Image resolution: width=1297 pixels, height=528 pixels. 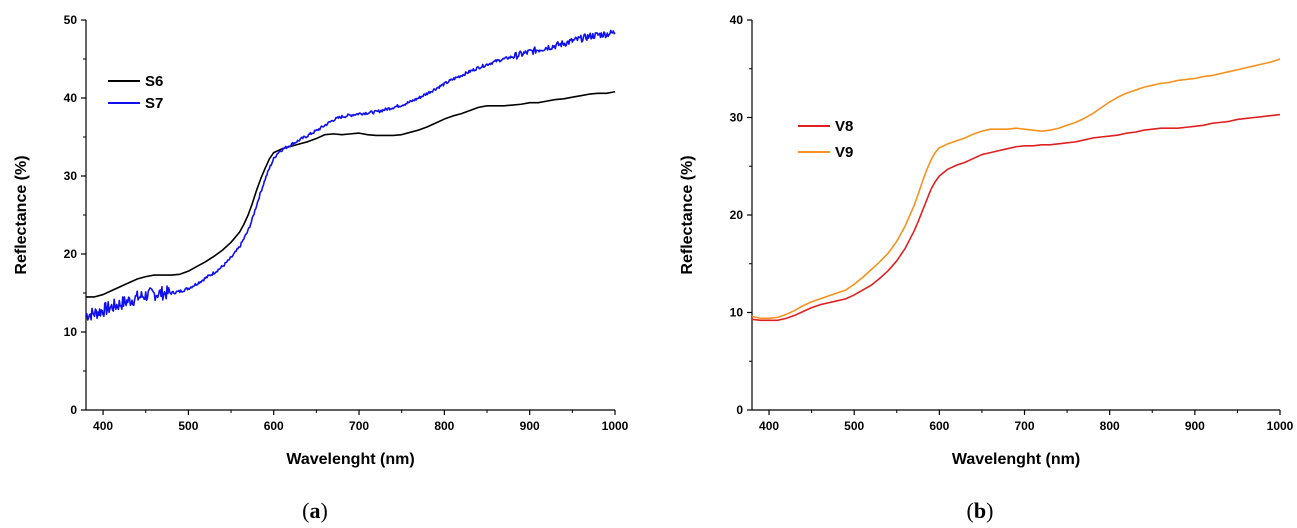 I want to click on legend-label-v8: V8, so click(x=844, y=126).